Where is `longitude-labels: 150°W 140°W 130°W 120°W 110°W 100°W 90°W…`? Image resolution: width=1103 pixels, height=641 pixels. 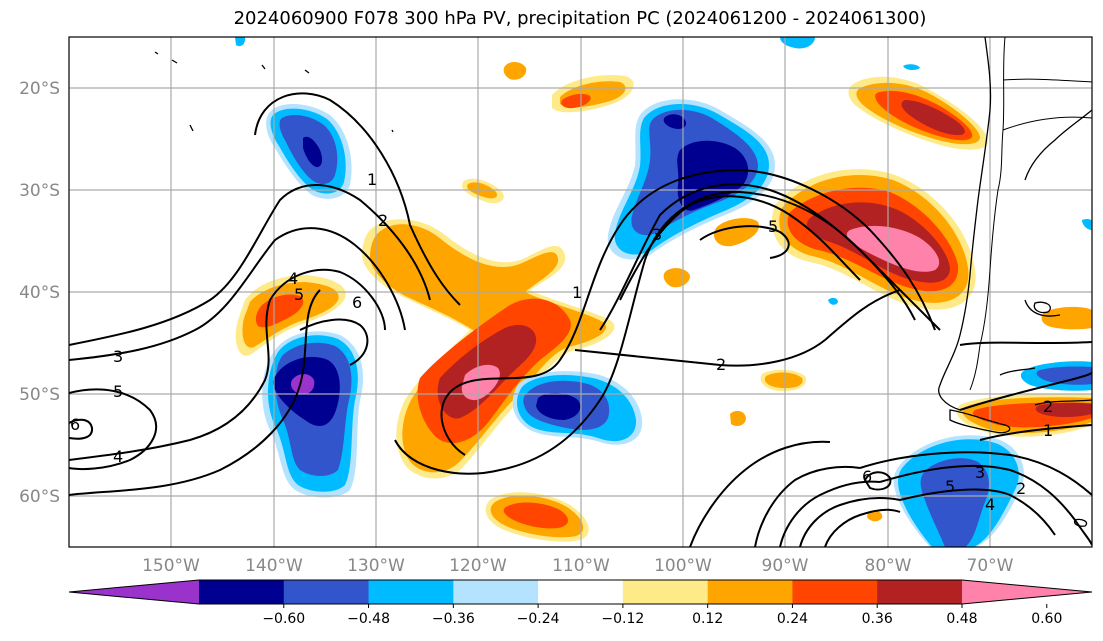 longitude-labels: 150°W 140°W 130°W 120°W 110°W 100°W 90°W… is located at coordinates (578, 566).